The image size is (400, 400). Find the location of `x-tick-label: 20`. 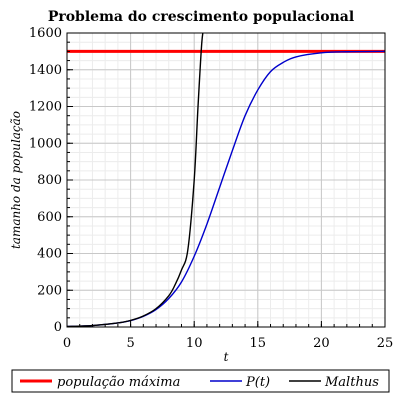

x-tick-label: 20 is located at coordinates (321, 343).